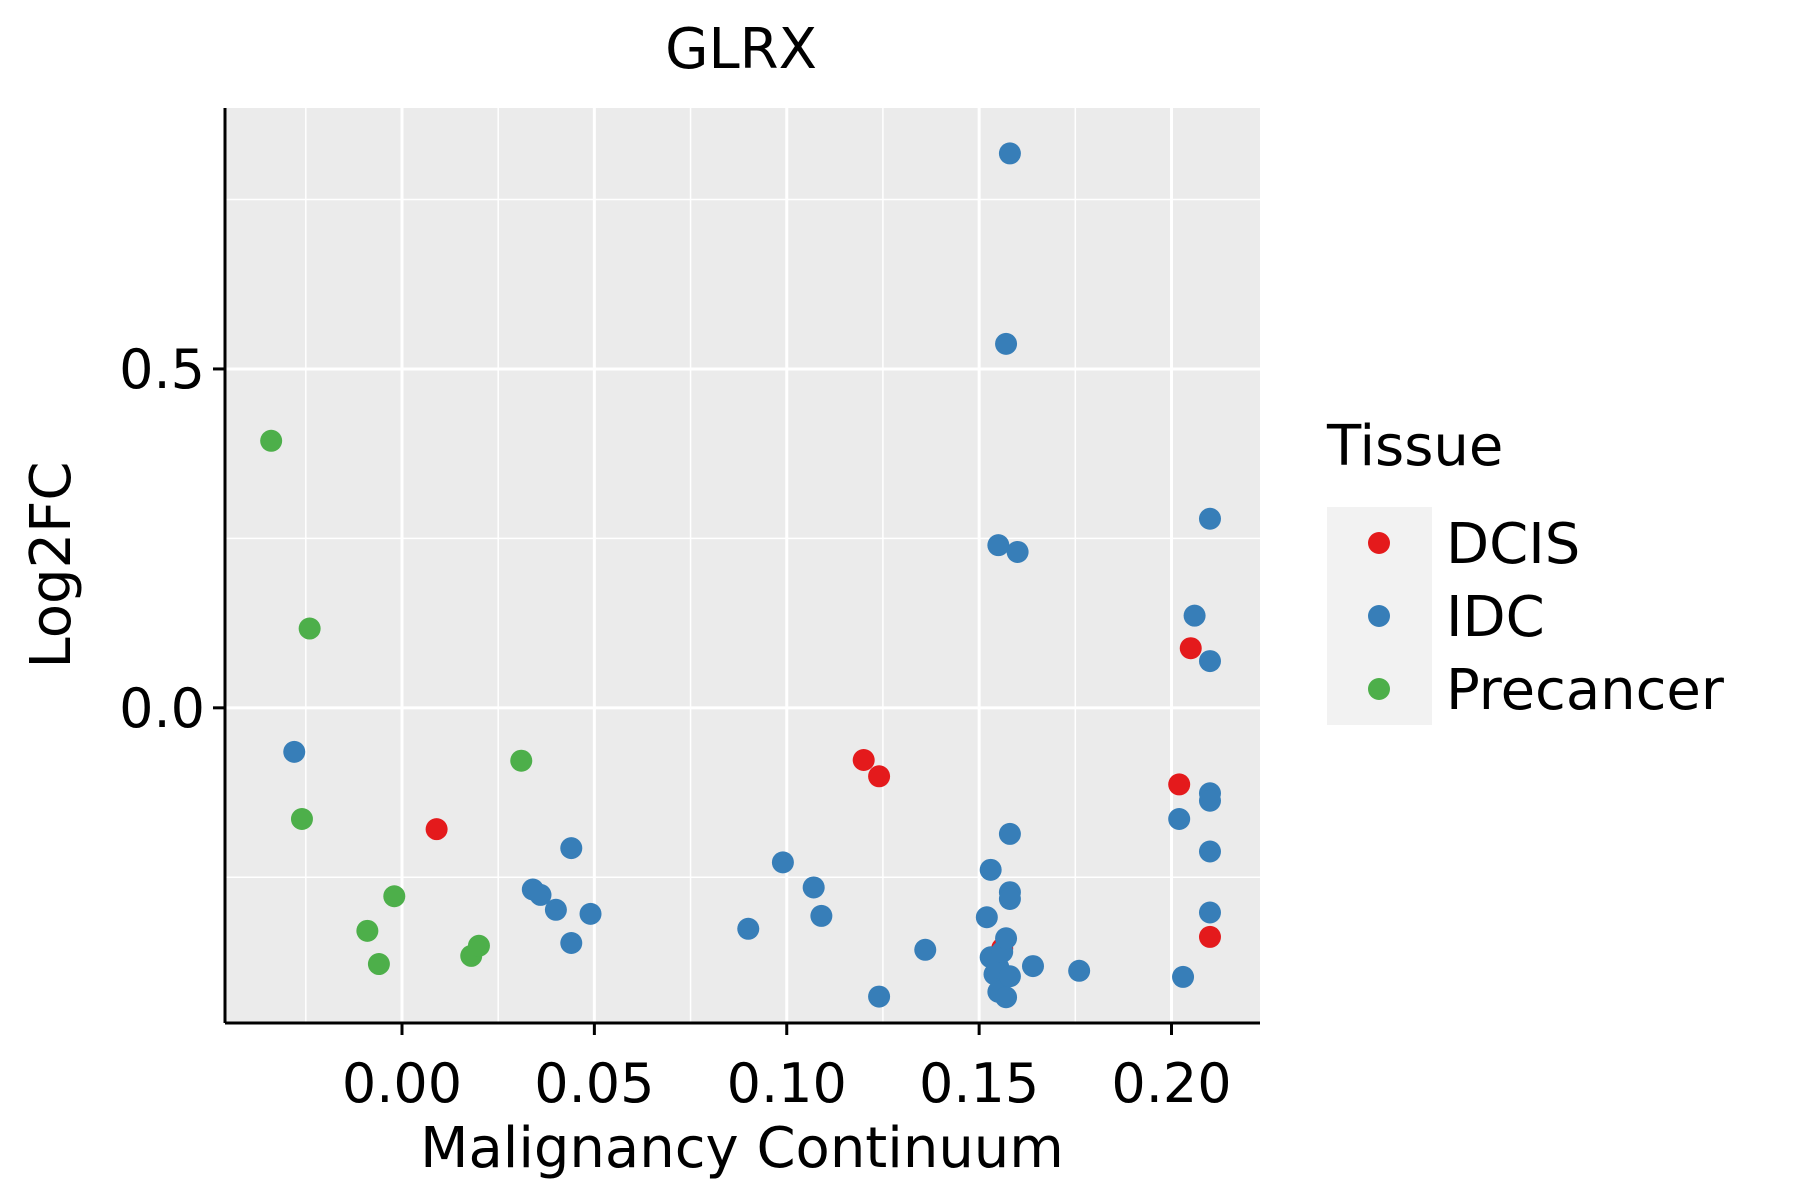 Image resolution: width=1800 pixels, height=1200 pixels. I want to click on legend-label: IDC, so click(1495, 617).